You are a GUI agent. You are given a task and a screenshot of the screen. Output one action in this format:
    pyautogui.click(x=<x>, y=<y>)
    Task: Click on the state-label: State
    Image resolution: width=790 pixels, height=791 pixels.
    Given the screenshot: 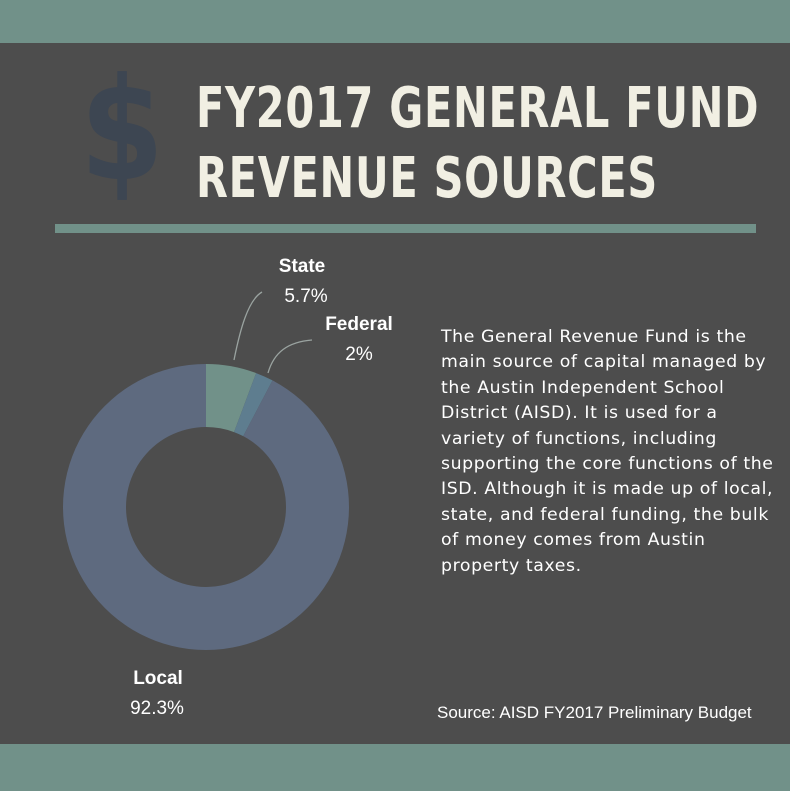 What is the action you would take?
    pyautogui.click(x=302, y=266)
    